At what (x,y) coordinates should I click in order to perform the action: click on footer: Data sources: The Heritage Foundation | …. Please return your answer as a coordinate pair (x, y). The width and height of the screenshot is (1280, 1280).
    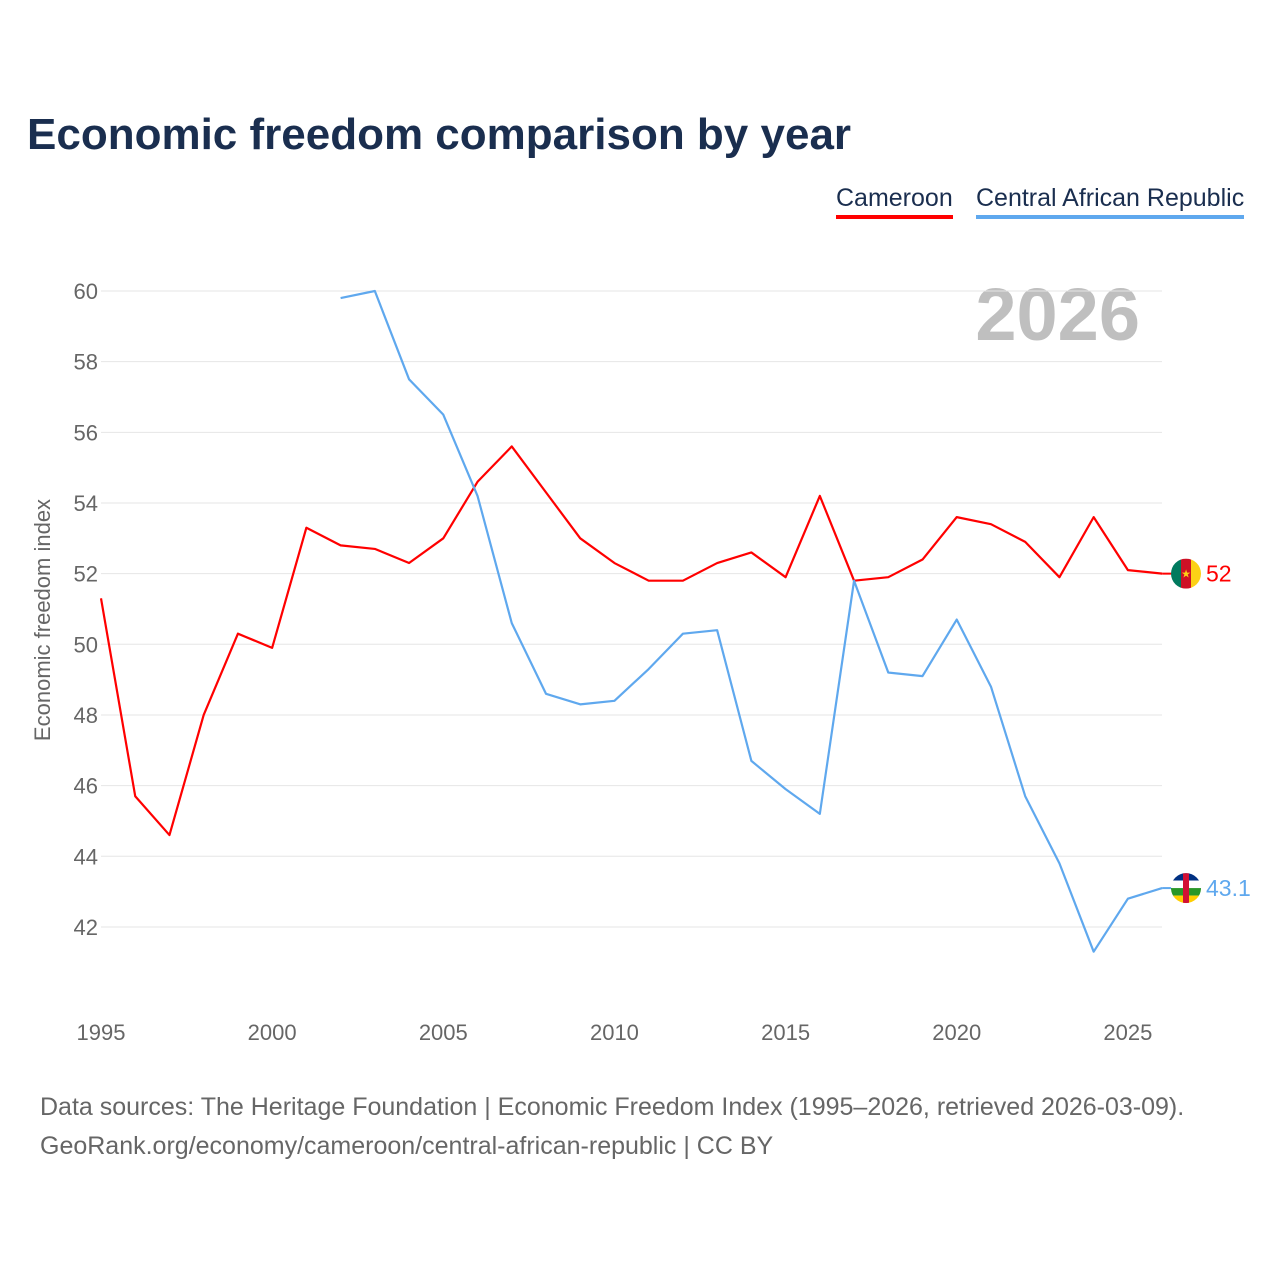
    Looking at the image, I should click on (612, 1127).